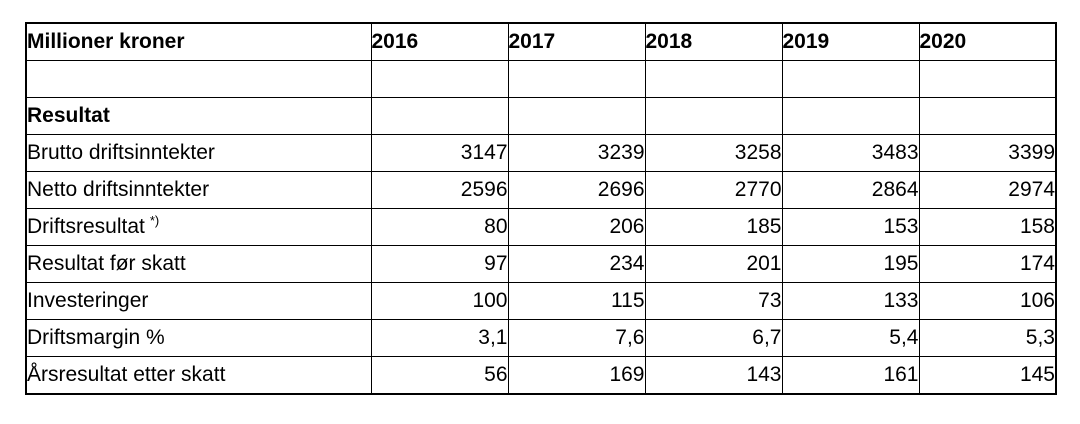 Image resolution: width=1080 pixels, height=424 pixels. Describe the element at coordinates (198, 338) in the screenshot. I see `row-label: Driftsmargin %` at that location.